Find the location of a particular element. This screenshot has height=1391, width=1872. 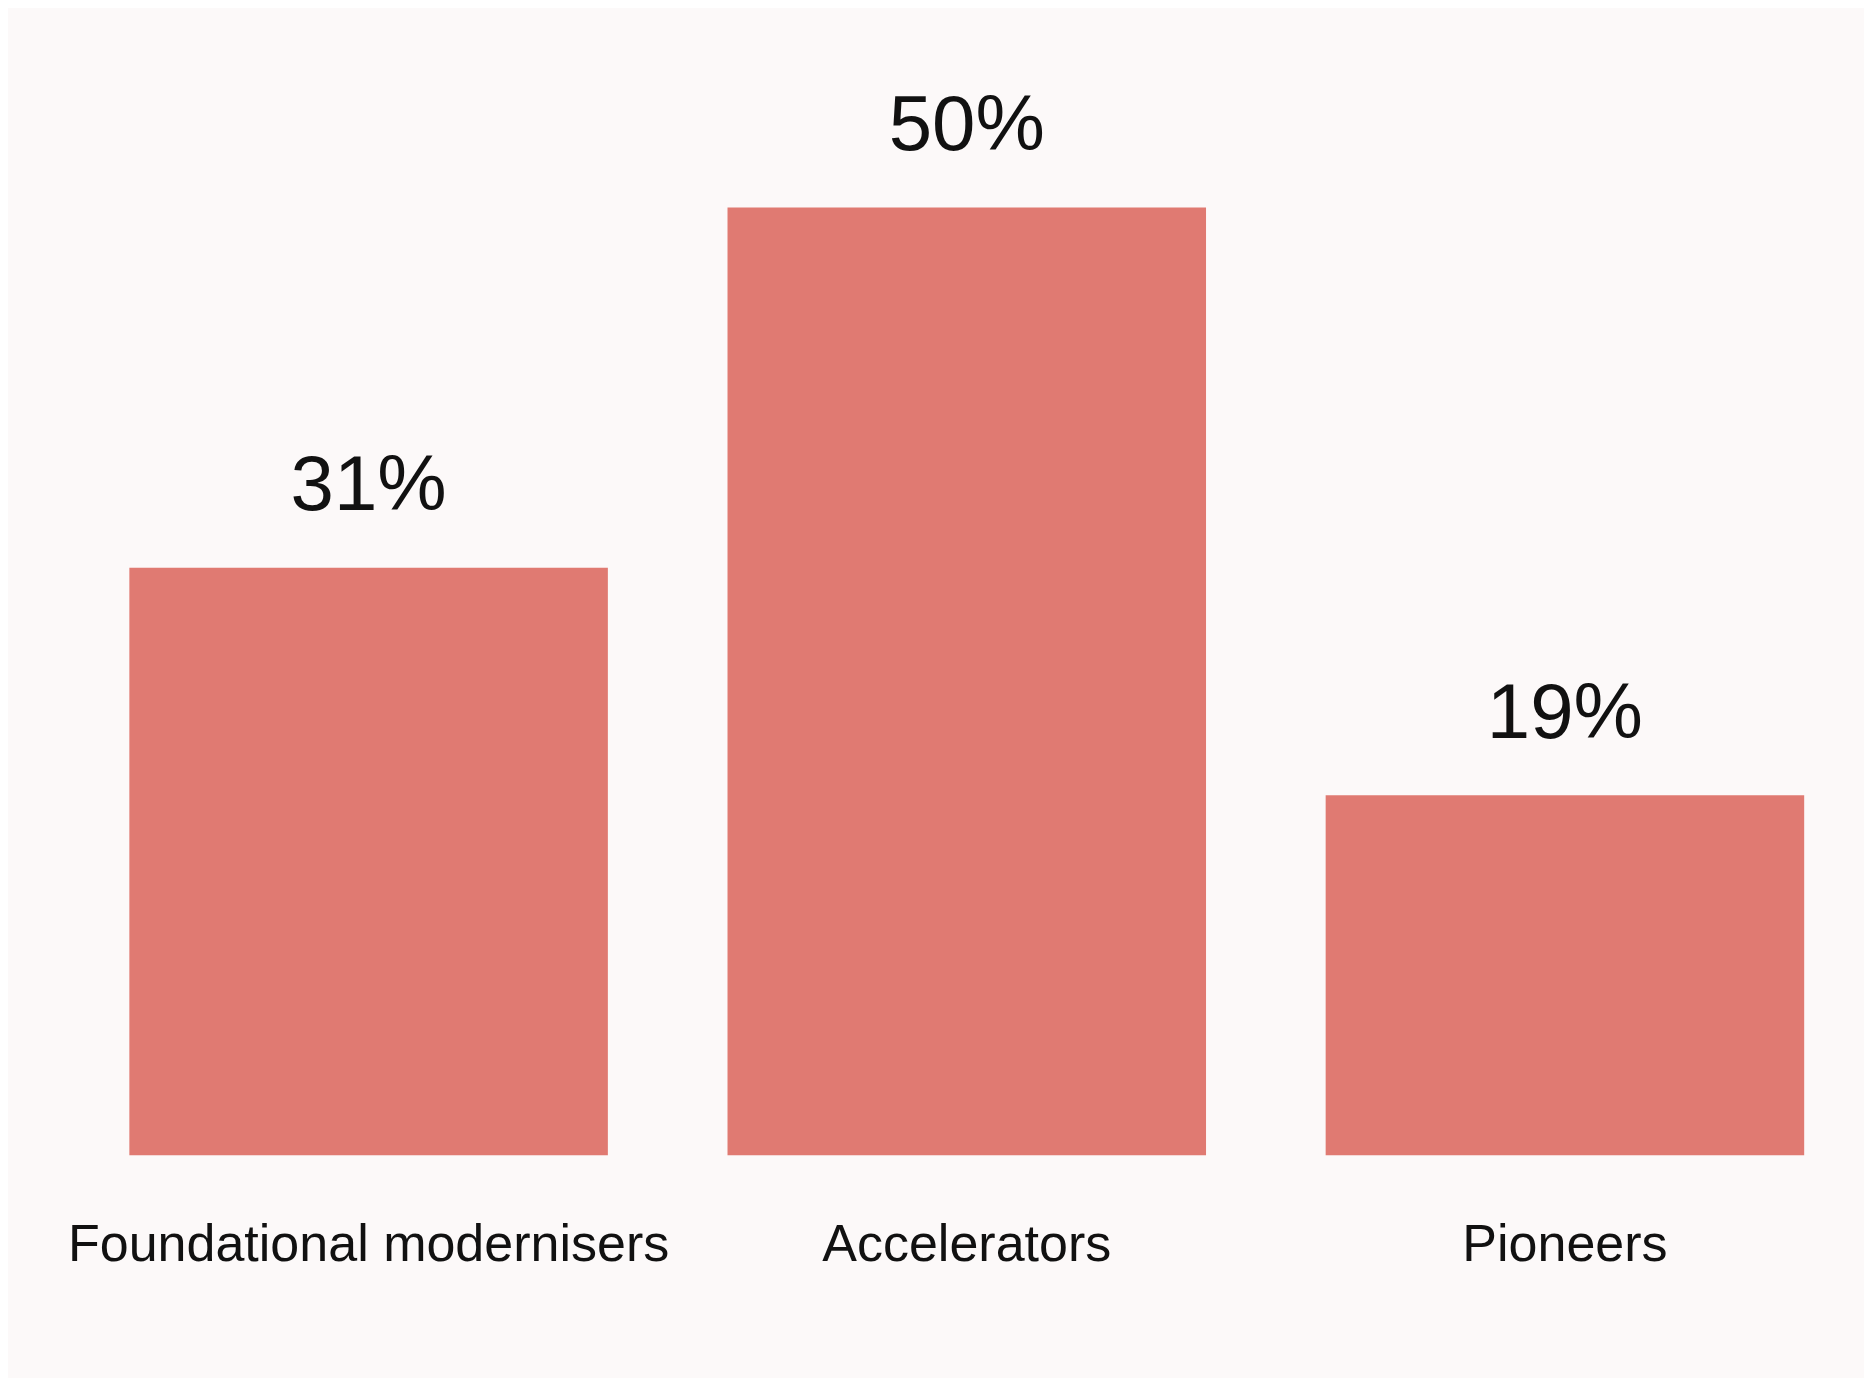

data-label: 19% is located at coordinates (1564, 710).